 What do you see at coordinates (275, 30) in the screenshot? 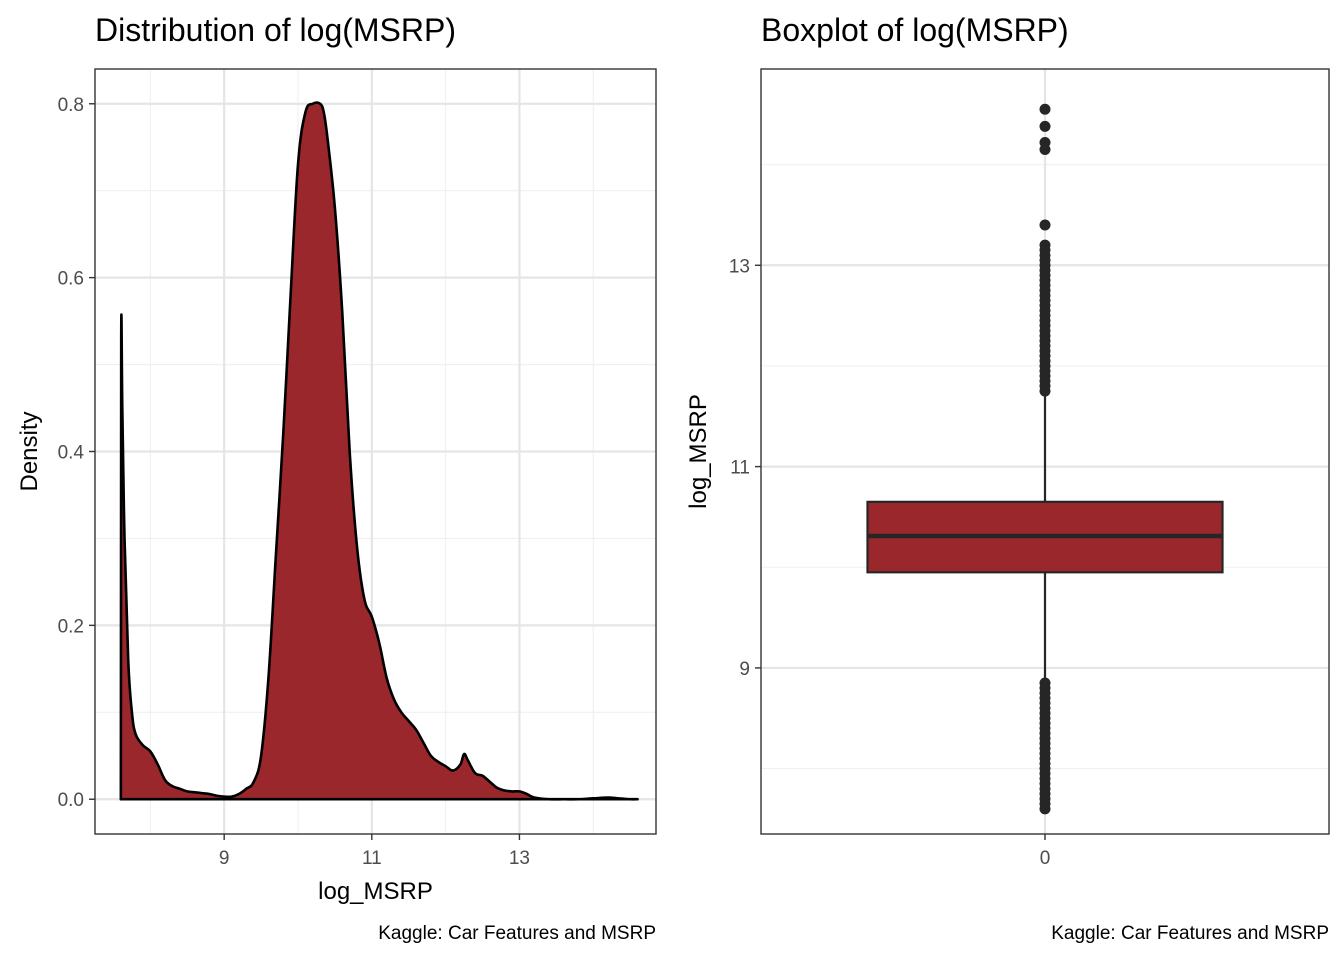
I see `density-title: Distribution of log(MSRP)` at bounding box center [275, 30].